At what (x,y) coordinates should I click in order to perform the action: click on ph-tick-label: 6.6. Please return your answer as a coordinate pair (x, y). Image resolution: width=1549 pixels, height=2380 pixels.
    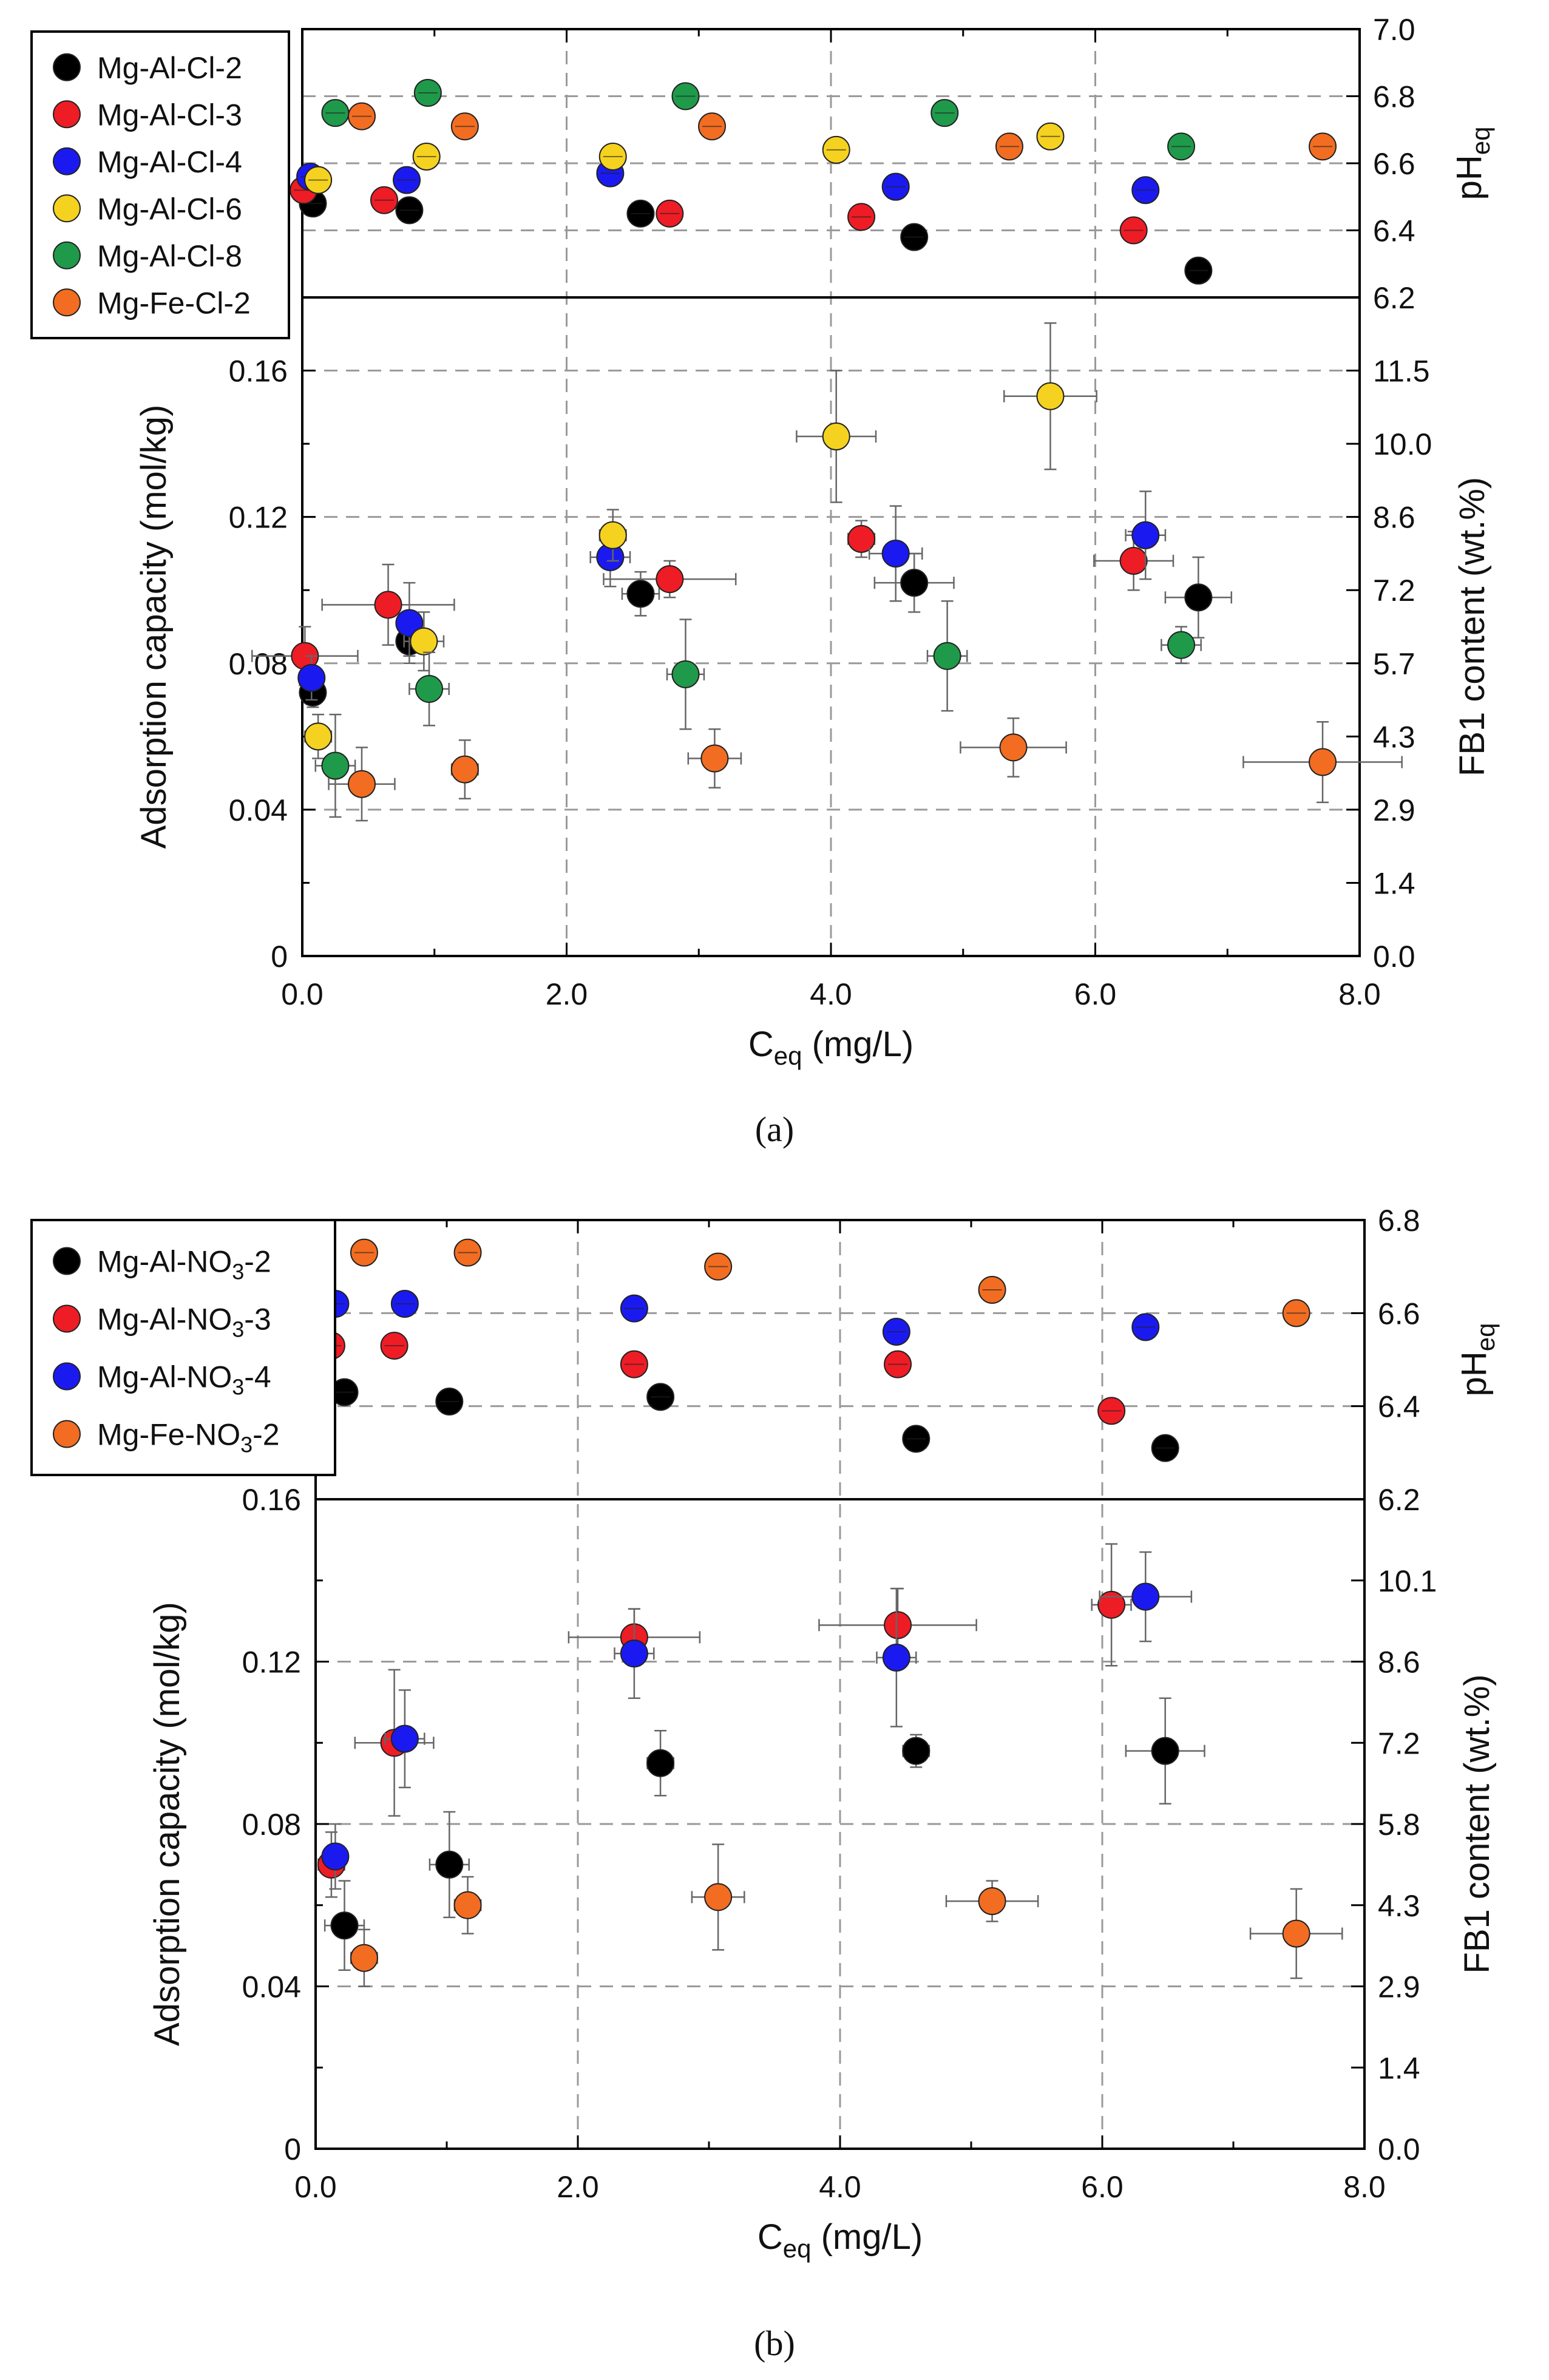
    Looking at the image, I should click on (1399, 1314).